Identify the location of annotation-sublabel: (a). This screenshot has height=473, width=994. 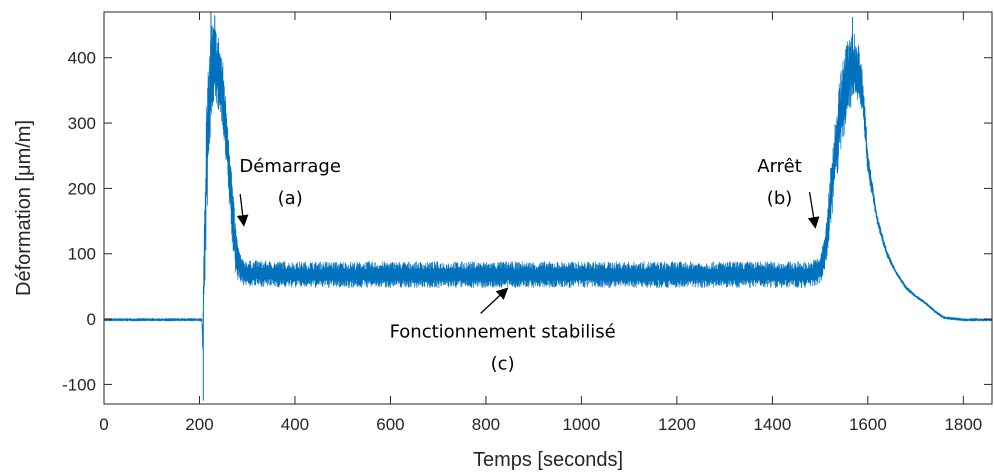
(290, 198).